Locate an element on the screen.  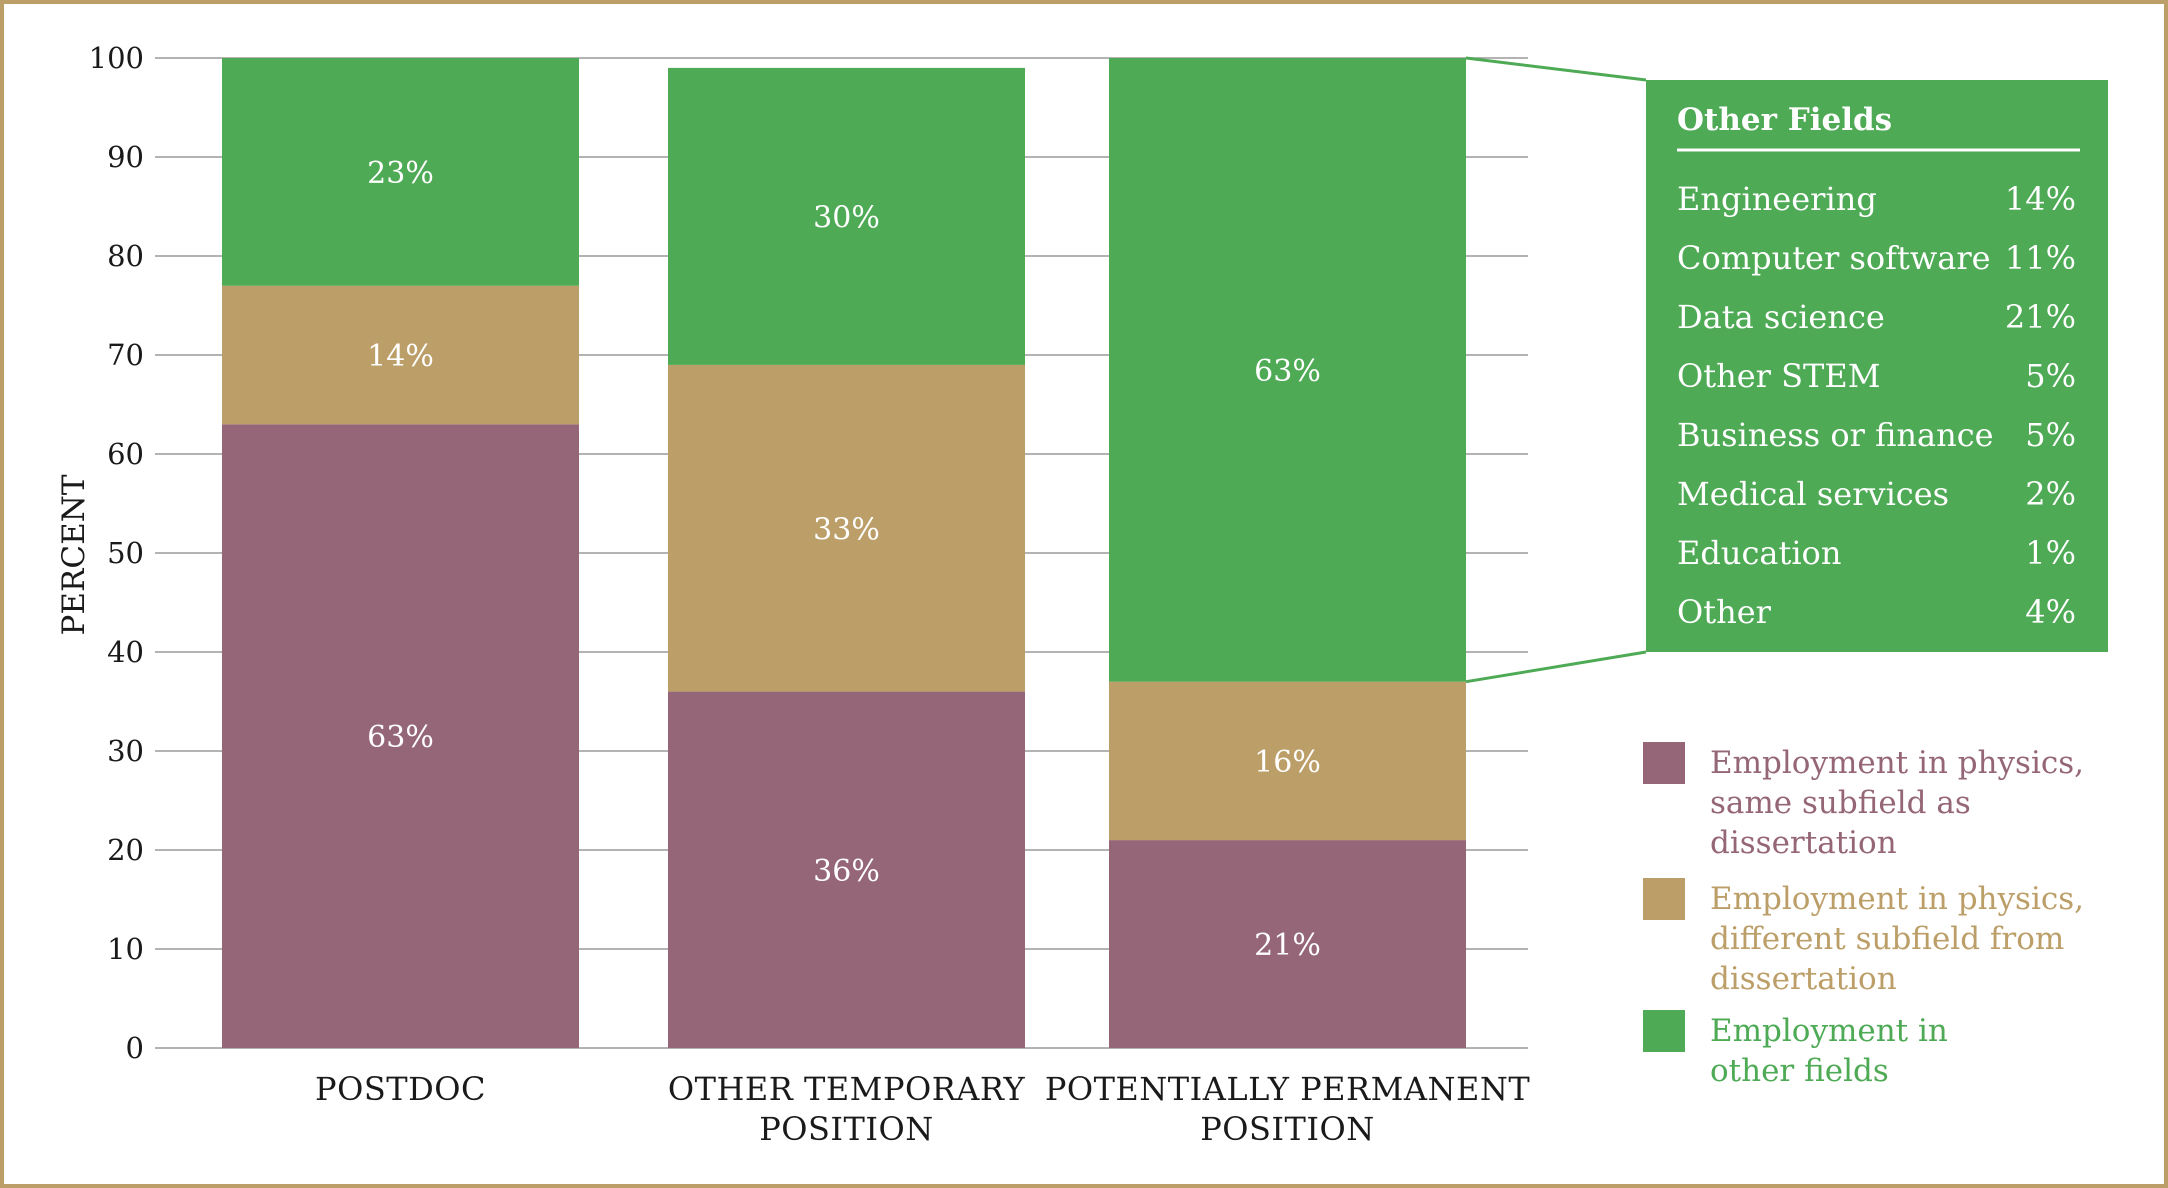
y-axis-label: PERCENT is located at coordinates (74, 554).